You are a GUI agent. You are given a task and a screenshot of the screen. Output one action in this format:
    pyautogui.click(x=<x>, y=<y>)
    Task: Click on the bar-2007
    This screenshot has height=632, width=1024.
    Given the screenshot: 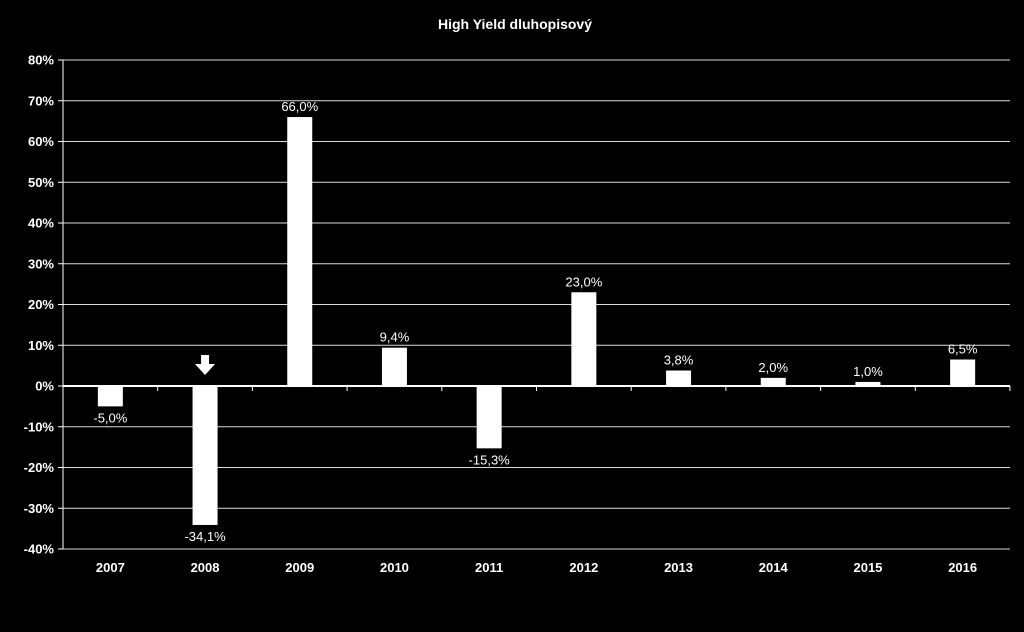 What is the action you would take?
    pyautogui.click(x=110, y=396)
    